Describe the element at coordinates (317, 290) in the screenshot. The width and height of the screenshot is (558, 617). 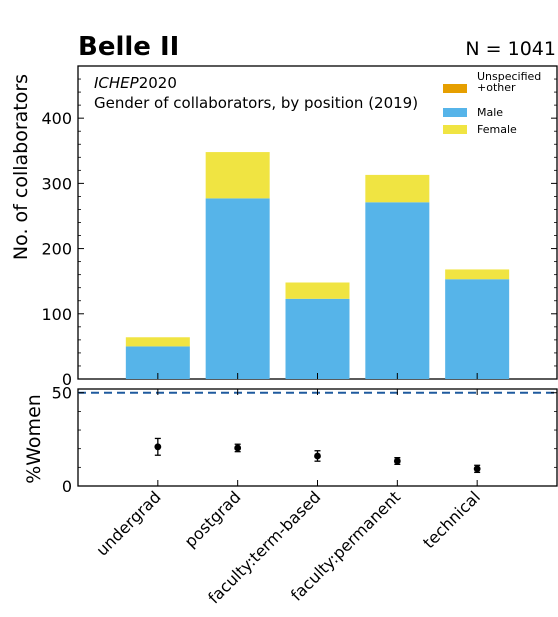
I see `bar-female-faculty-term-based` at that location.